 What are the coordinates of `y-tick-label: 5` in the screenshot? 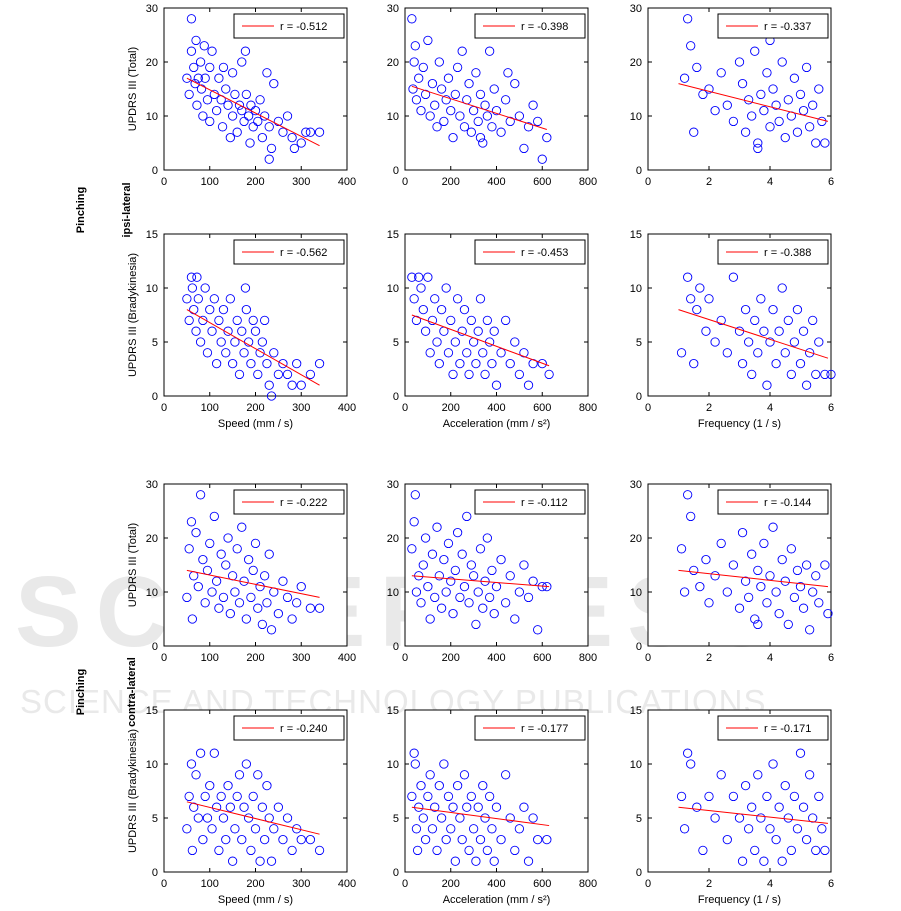 It's located at (639, 819).